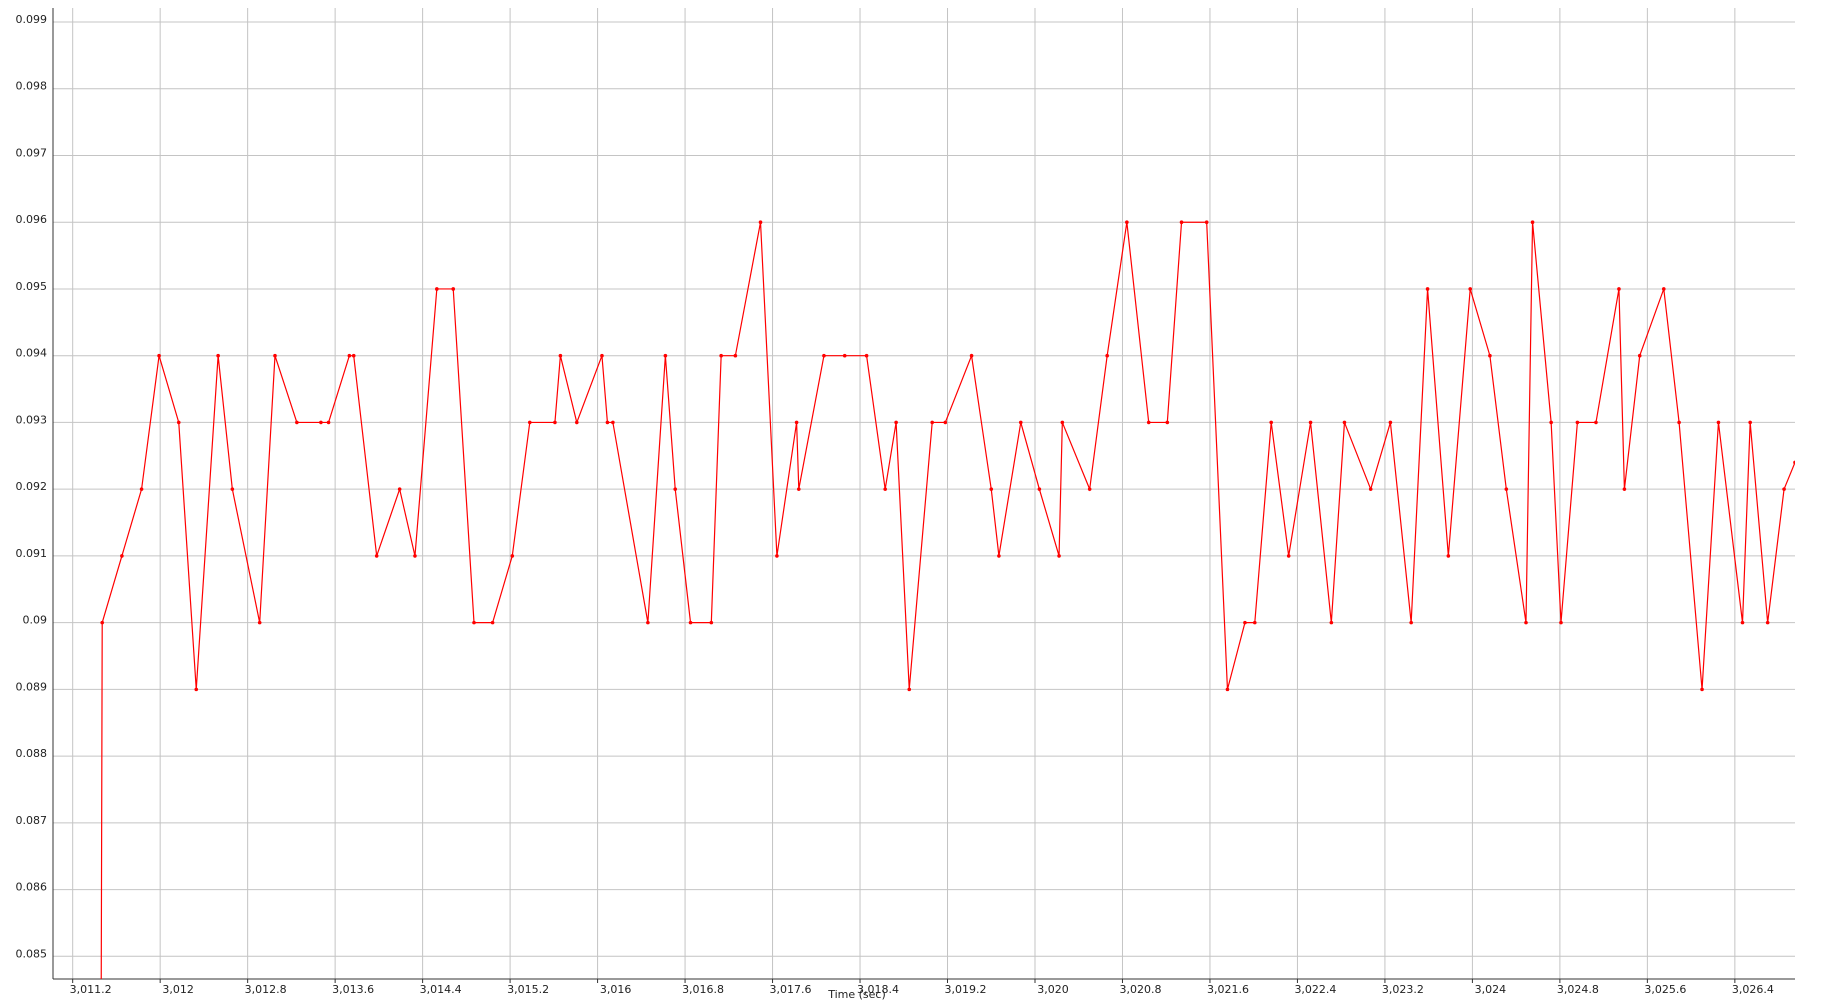 Image resolution: width=1824 pixels, height=1003 pixels. What do you see at coordinates (878, 989) in the screenshot?
I see `x-tick-label: 3,018.4` at bounding box center [878, 989].